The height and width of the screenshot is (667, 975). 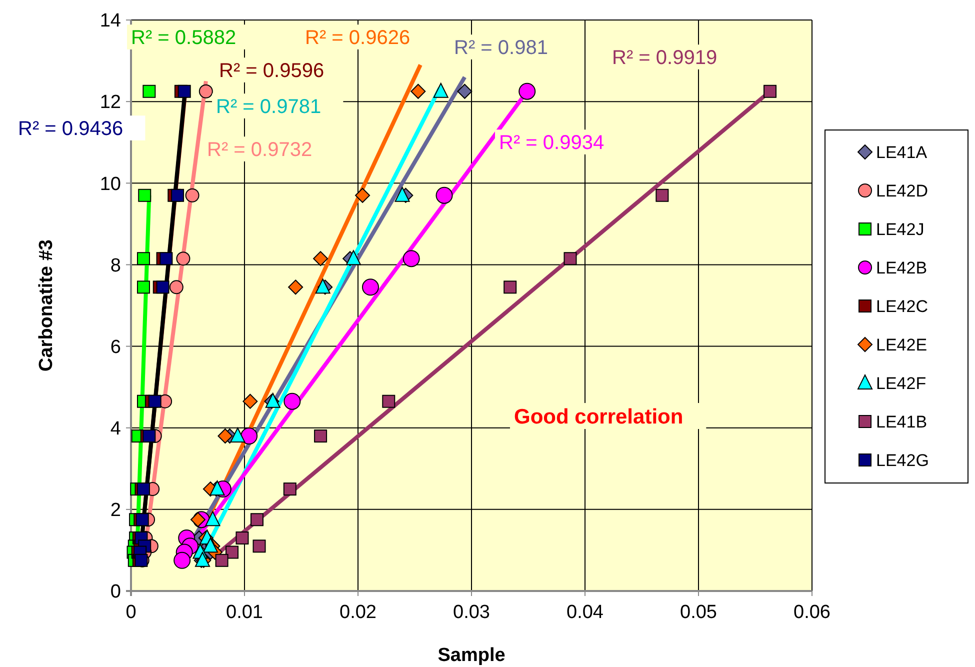 I want to click on legend-label: LE42D, so click(x=902, y=190).